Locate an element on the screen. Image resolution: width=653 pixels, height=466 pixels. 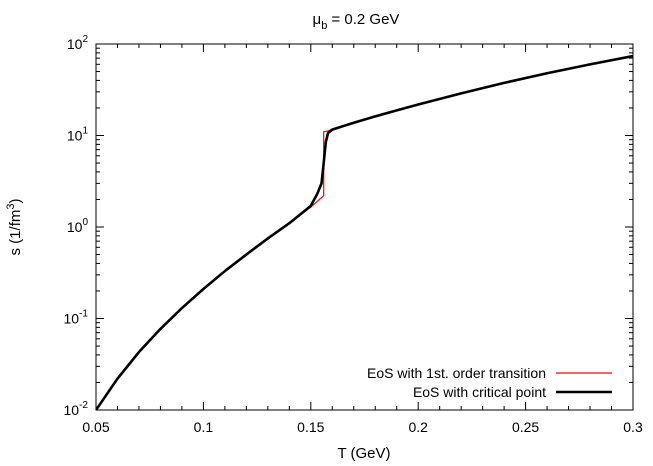
y-axis-label-superscript: 3 is located at coordinates (11, 207).